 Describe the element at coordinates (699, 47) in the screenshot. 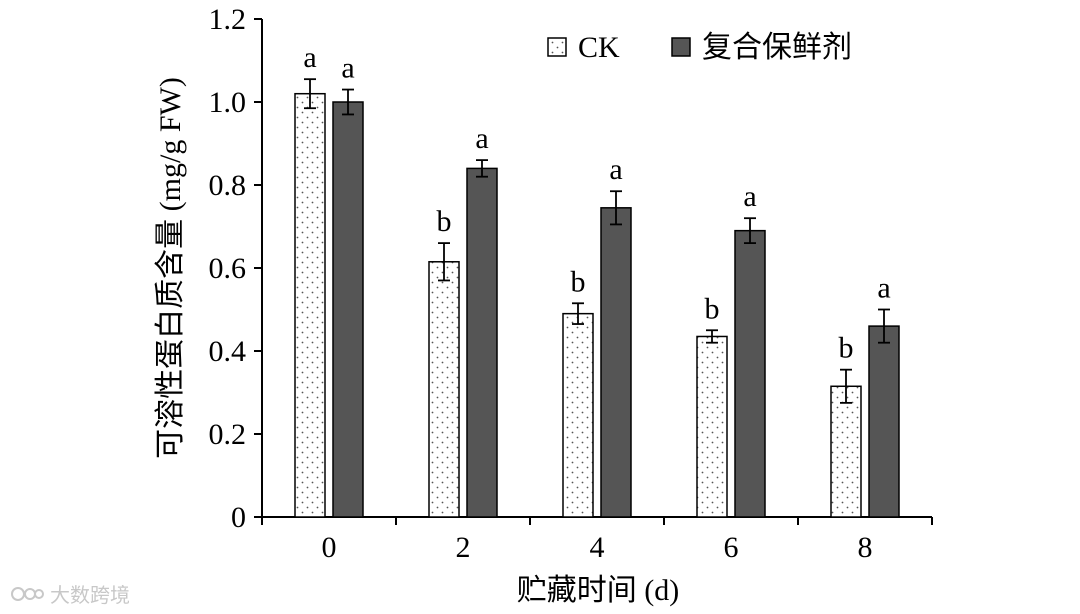

I see `legend: CK 复合保鲜剂` at that location.